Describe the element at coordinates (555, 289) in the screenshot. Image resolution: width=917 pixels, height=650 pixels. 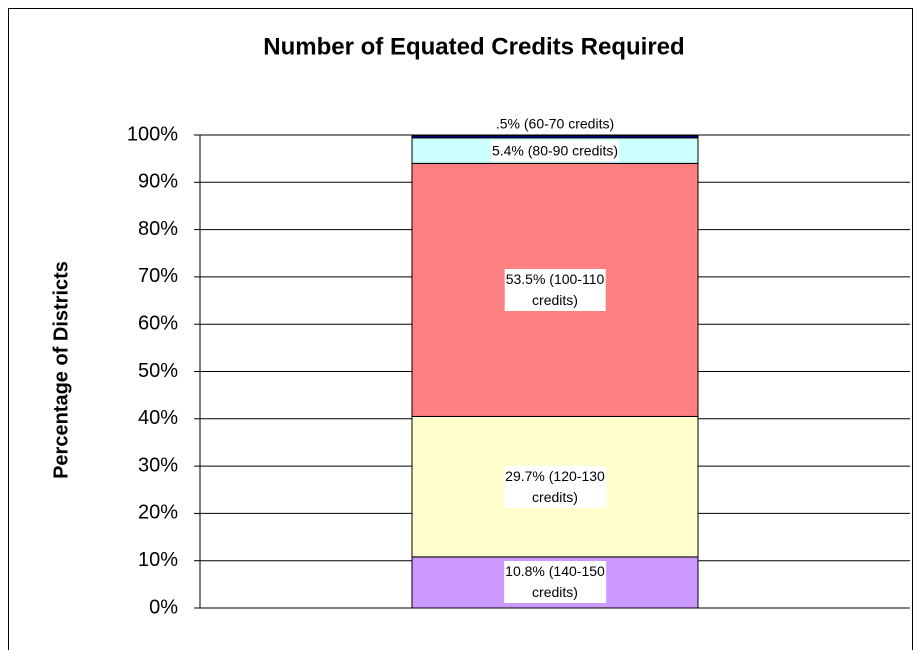
I see `value-label: 53.5% (100-110 credits)` at that location.